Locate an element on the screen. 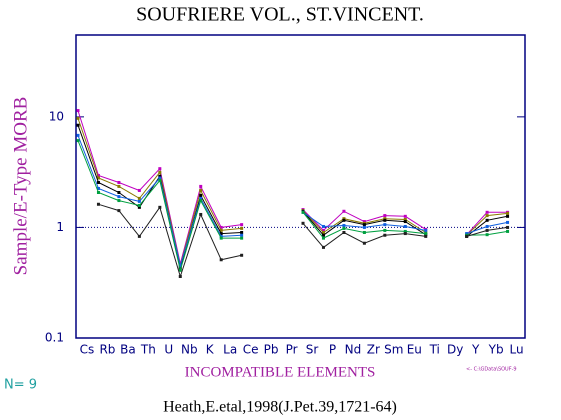 The width and height of the screenshot is (561, 420). x-tick-label: Cs is located at coordinates (87, 350).